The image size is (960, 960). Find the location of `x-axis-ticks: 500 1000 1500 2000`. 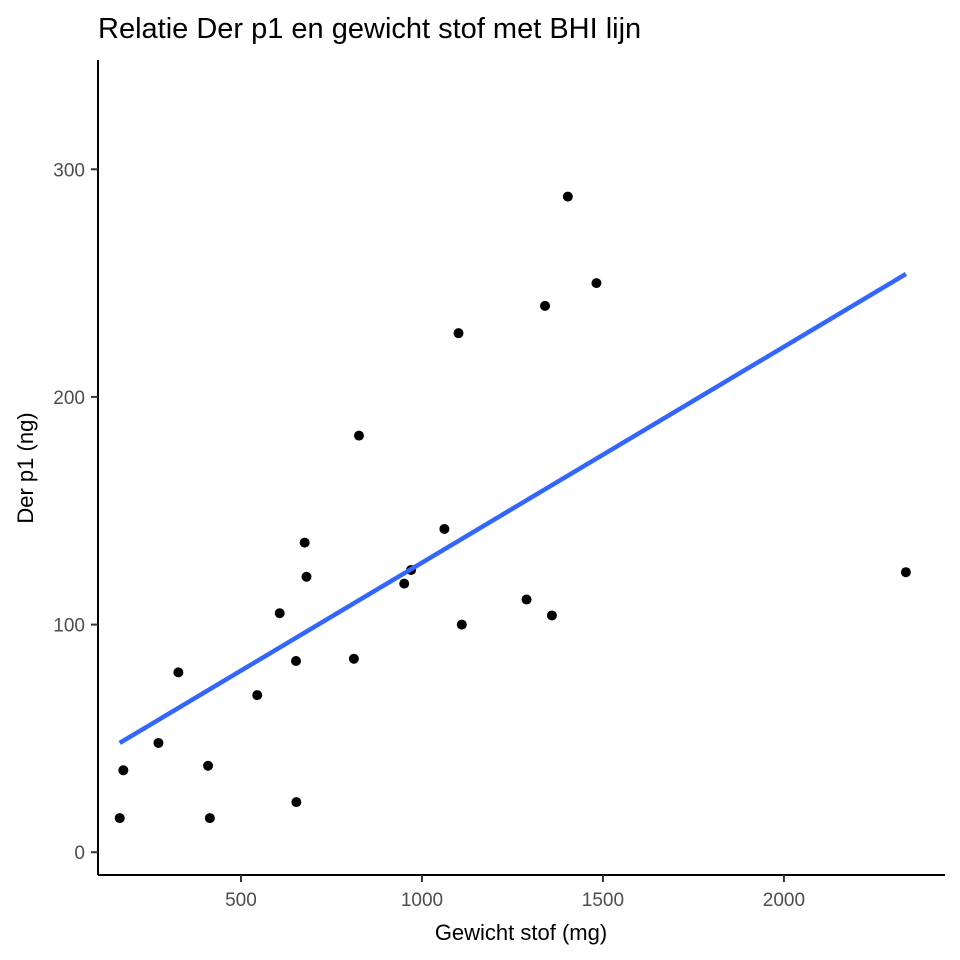

x-axis-ticks: 500 1000 1500 2000 is located at coordinates (515, 893).